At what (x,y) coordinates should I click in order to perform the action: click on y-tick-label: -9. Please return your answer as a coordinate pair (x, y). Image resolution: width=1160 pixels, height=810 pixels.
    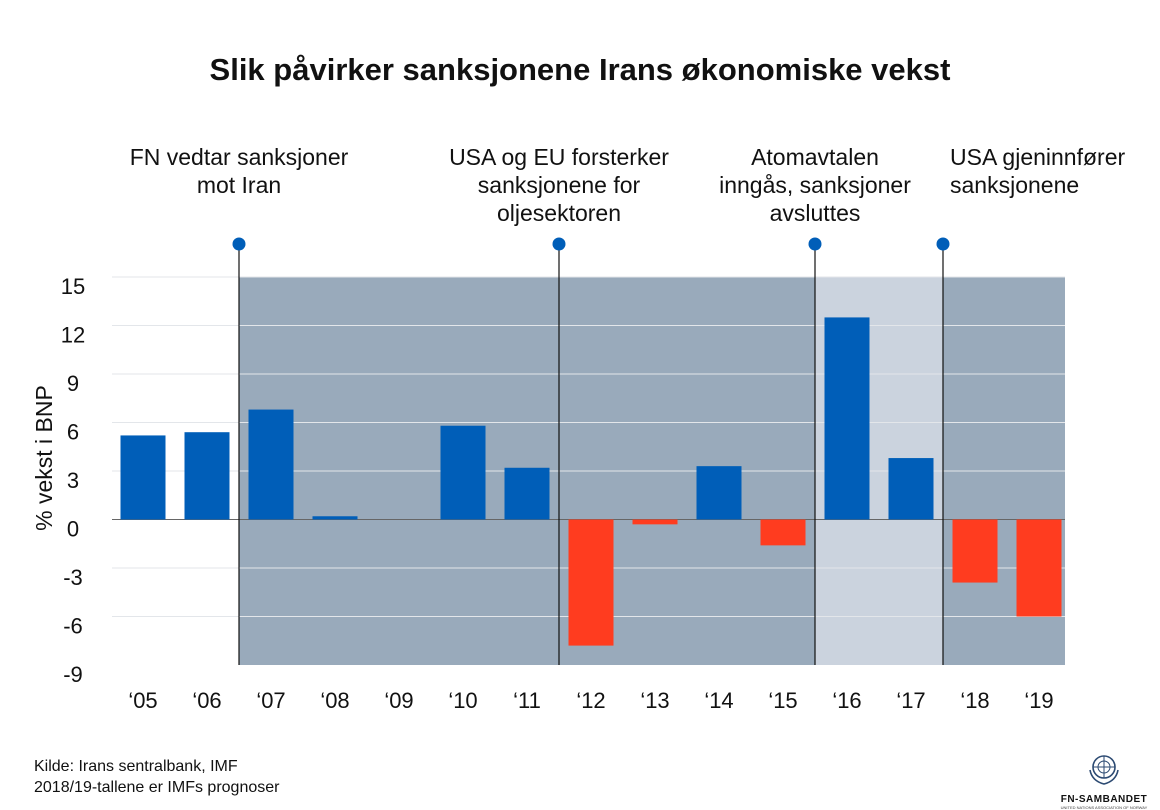
    Looking at the image, I should click on (73, 674).